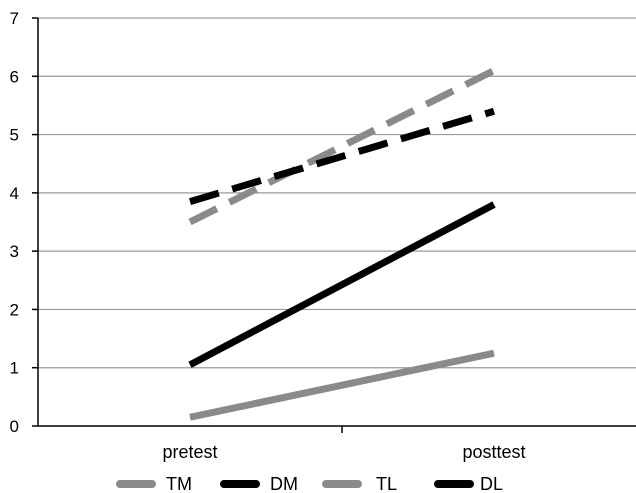 This screenshot has width=636, height=493. What do you see at coordinates (386, 483) in the screenshot?
I see `legend-label: TL` at bounding box center [386, 483].